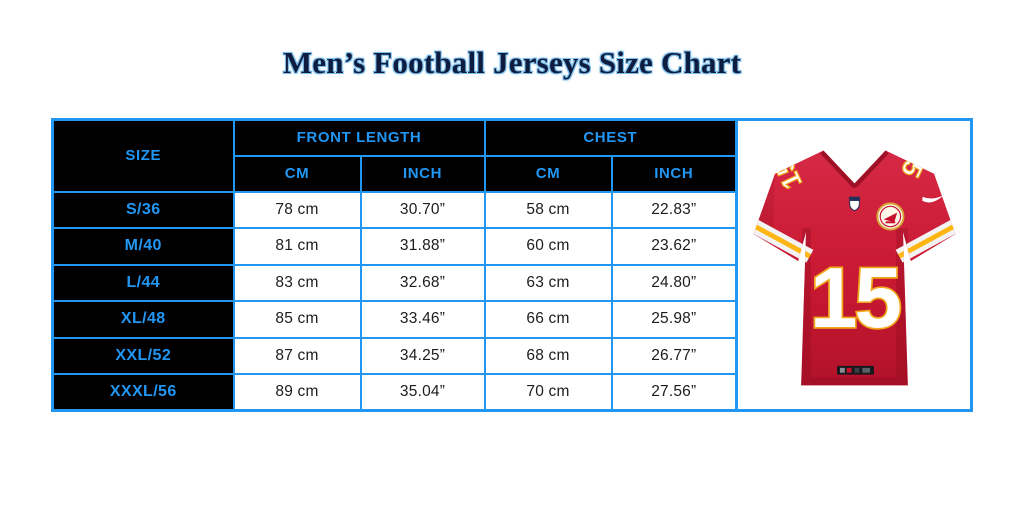 The image size is (1024, 517). Describe the element at coordinates (422, 209) in the screenshot. I see `value-cell: 30.70”` at that location.